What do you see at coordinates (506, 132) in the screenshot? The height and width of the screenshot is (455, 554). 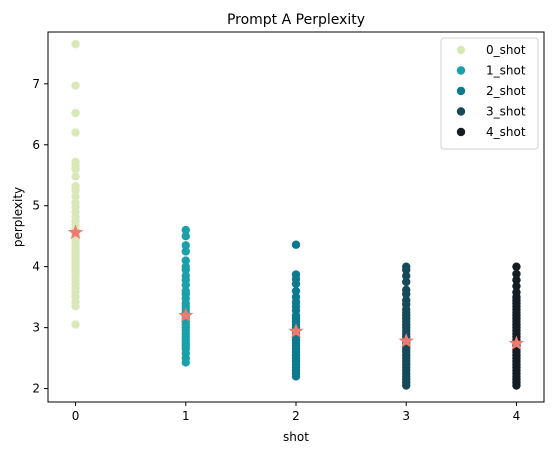 I see `legend-label: 4_shot` at bounding box center [506, 132].